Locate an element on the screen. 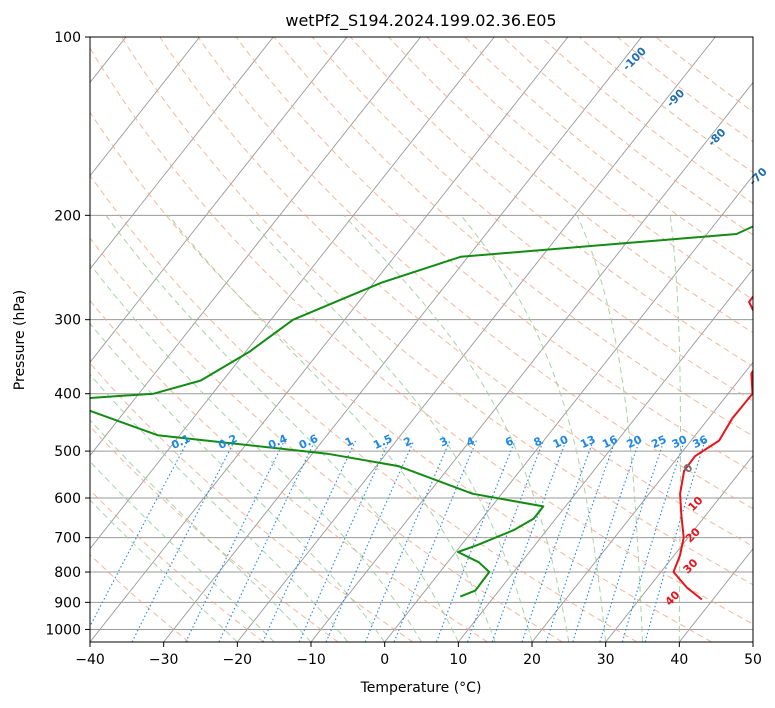 Image resolution: width=775 pixels, height=708 pixels. theta-a-label: -90 is located at coordinates (675, 97).